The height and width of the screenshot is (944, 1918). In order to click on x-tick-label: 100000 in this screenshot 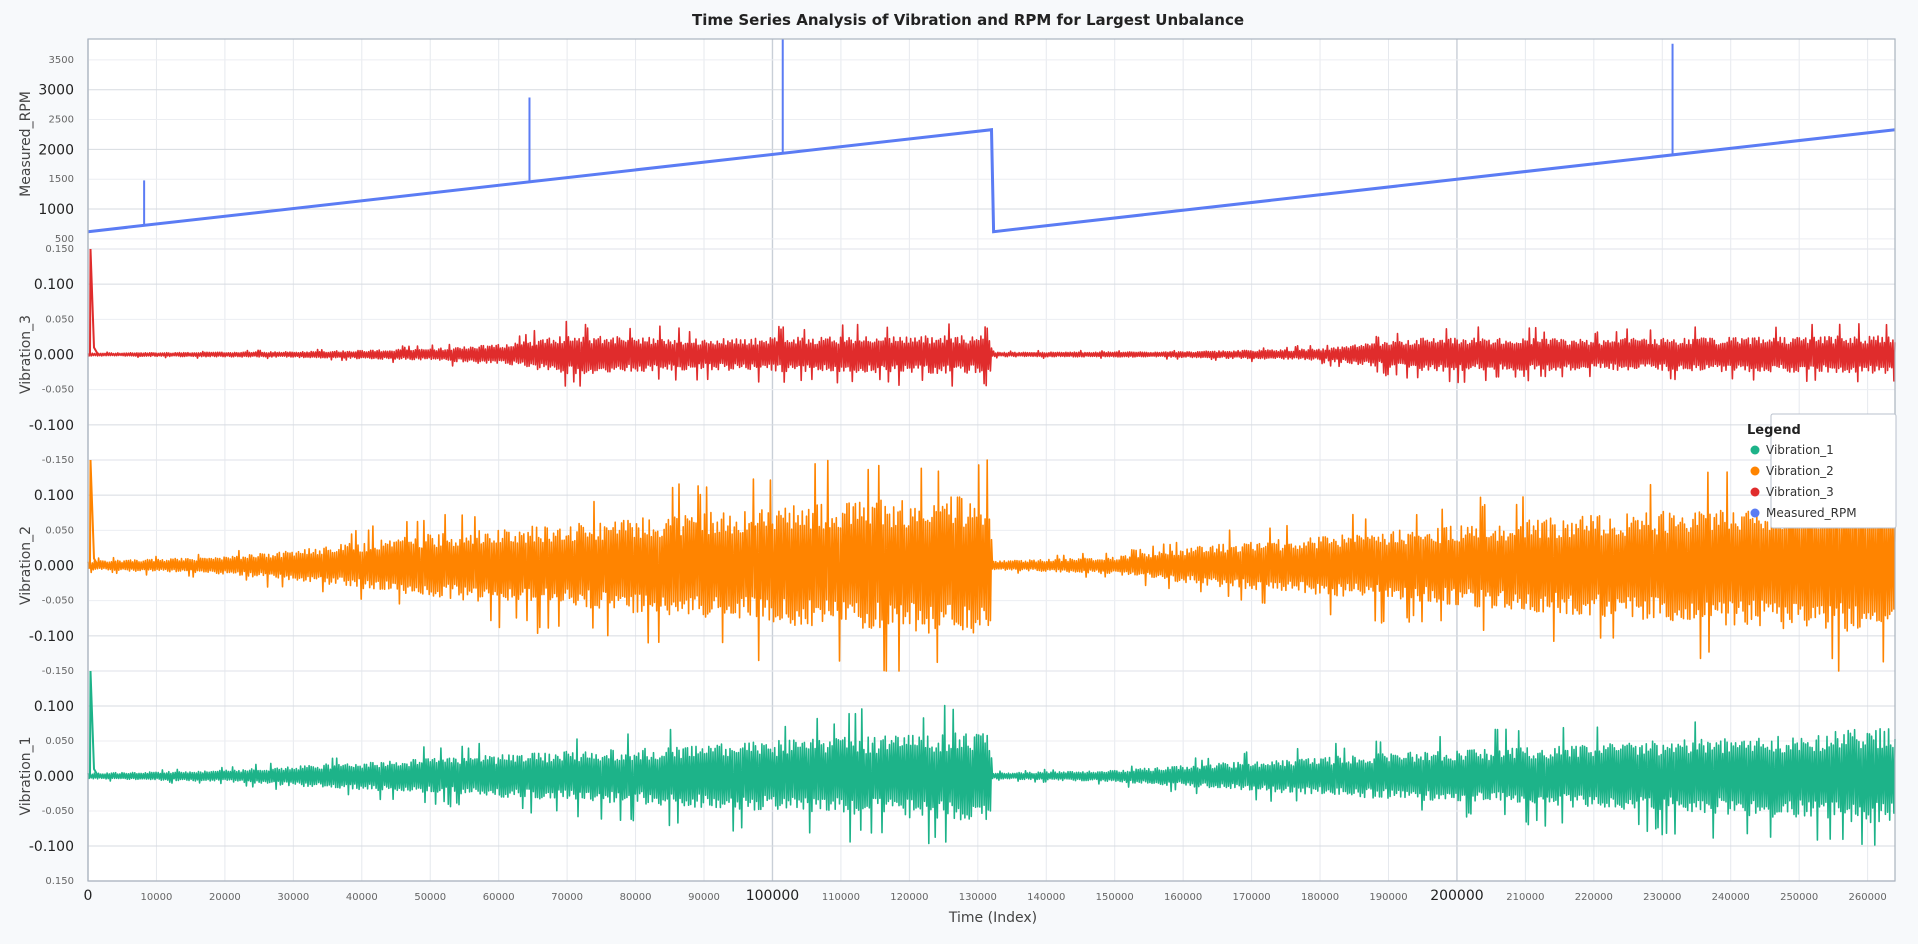, I will do `click(772, 896)`.